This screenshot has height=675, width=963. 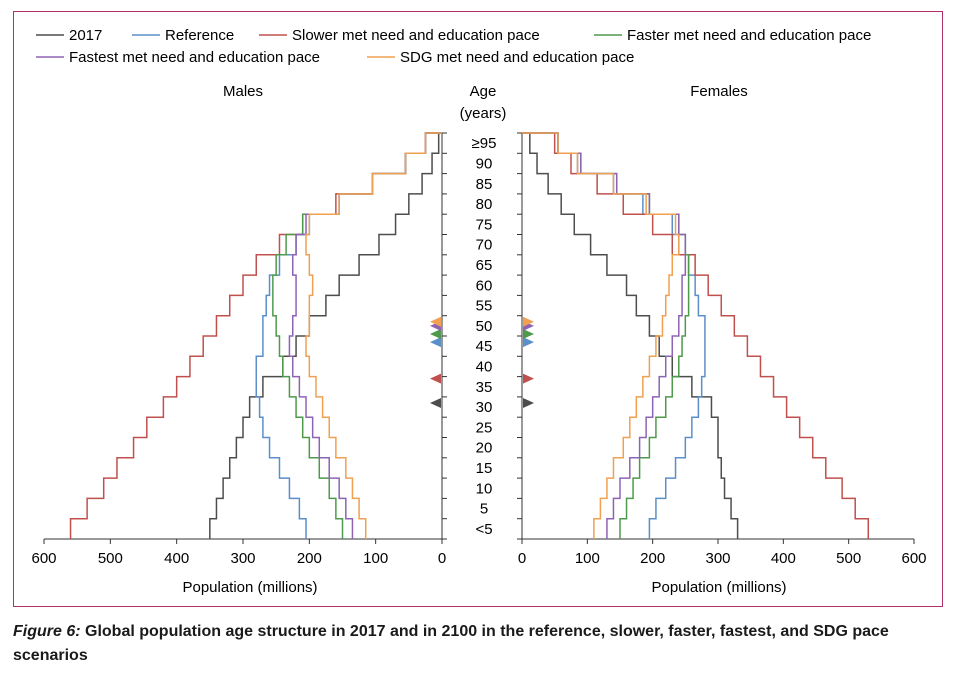 I want to click on age-tick-labels: <5 5 10 15 20 25 30 35 40 45 50 55 60 65 70 75 80 85 90 ≥95, so click(x=484, y=336).